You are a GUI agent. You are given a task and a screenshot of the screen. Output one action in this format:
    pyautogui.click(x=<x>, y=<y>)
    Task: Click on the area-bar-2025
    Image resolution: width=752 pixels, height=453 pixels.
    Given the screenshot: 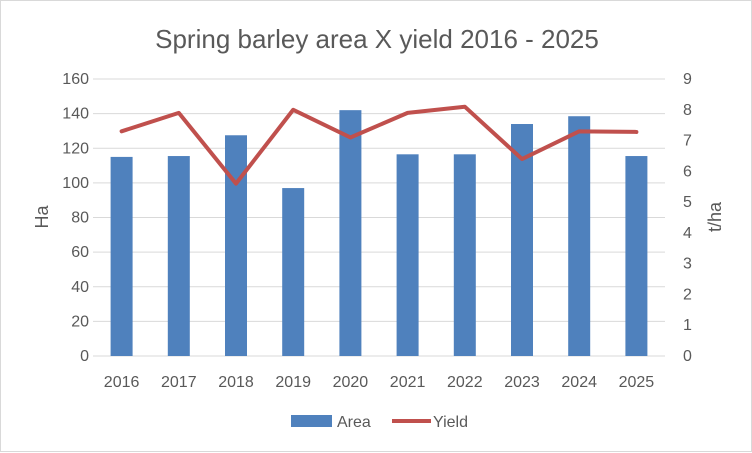 What is the action you would take?
    pyautogui.click(x=636, y=256)
    